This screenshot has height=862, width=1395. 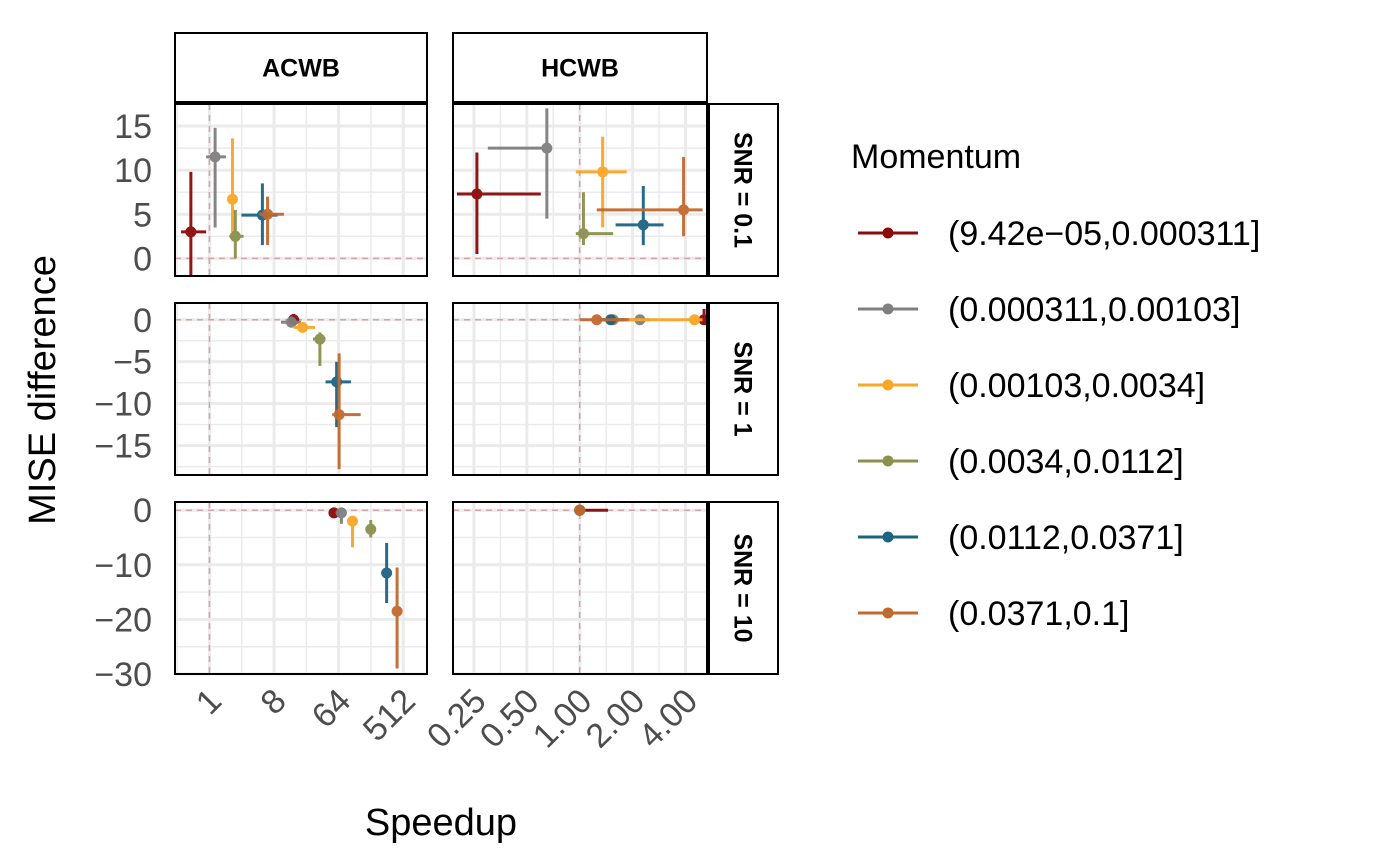 What do you see at coordinates (1066, 538) in the screenshot?
I see `legend-entry-label: (0.0112,0.0371]` at bounding box center [1066, 538].